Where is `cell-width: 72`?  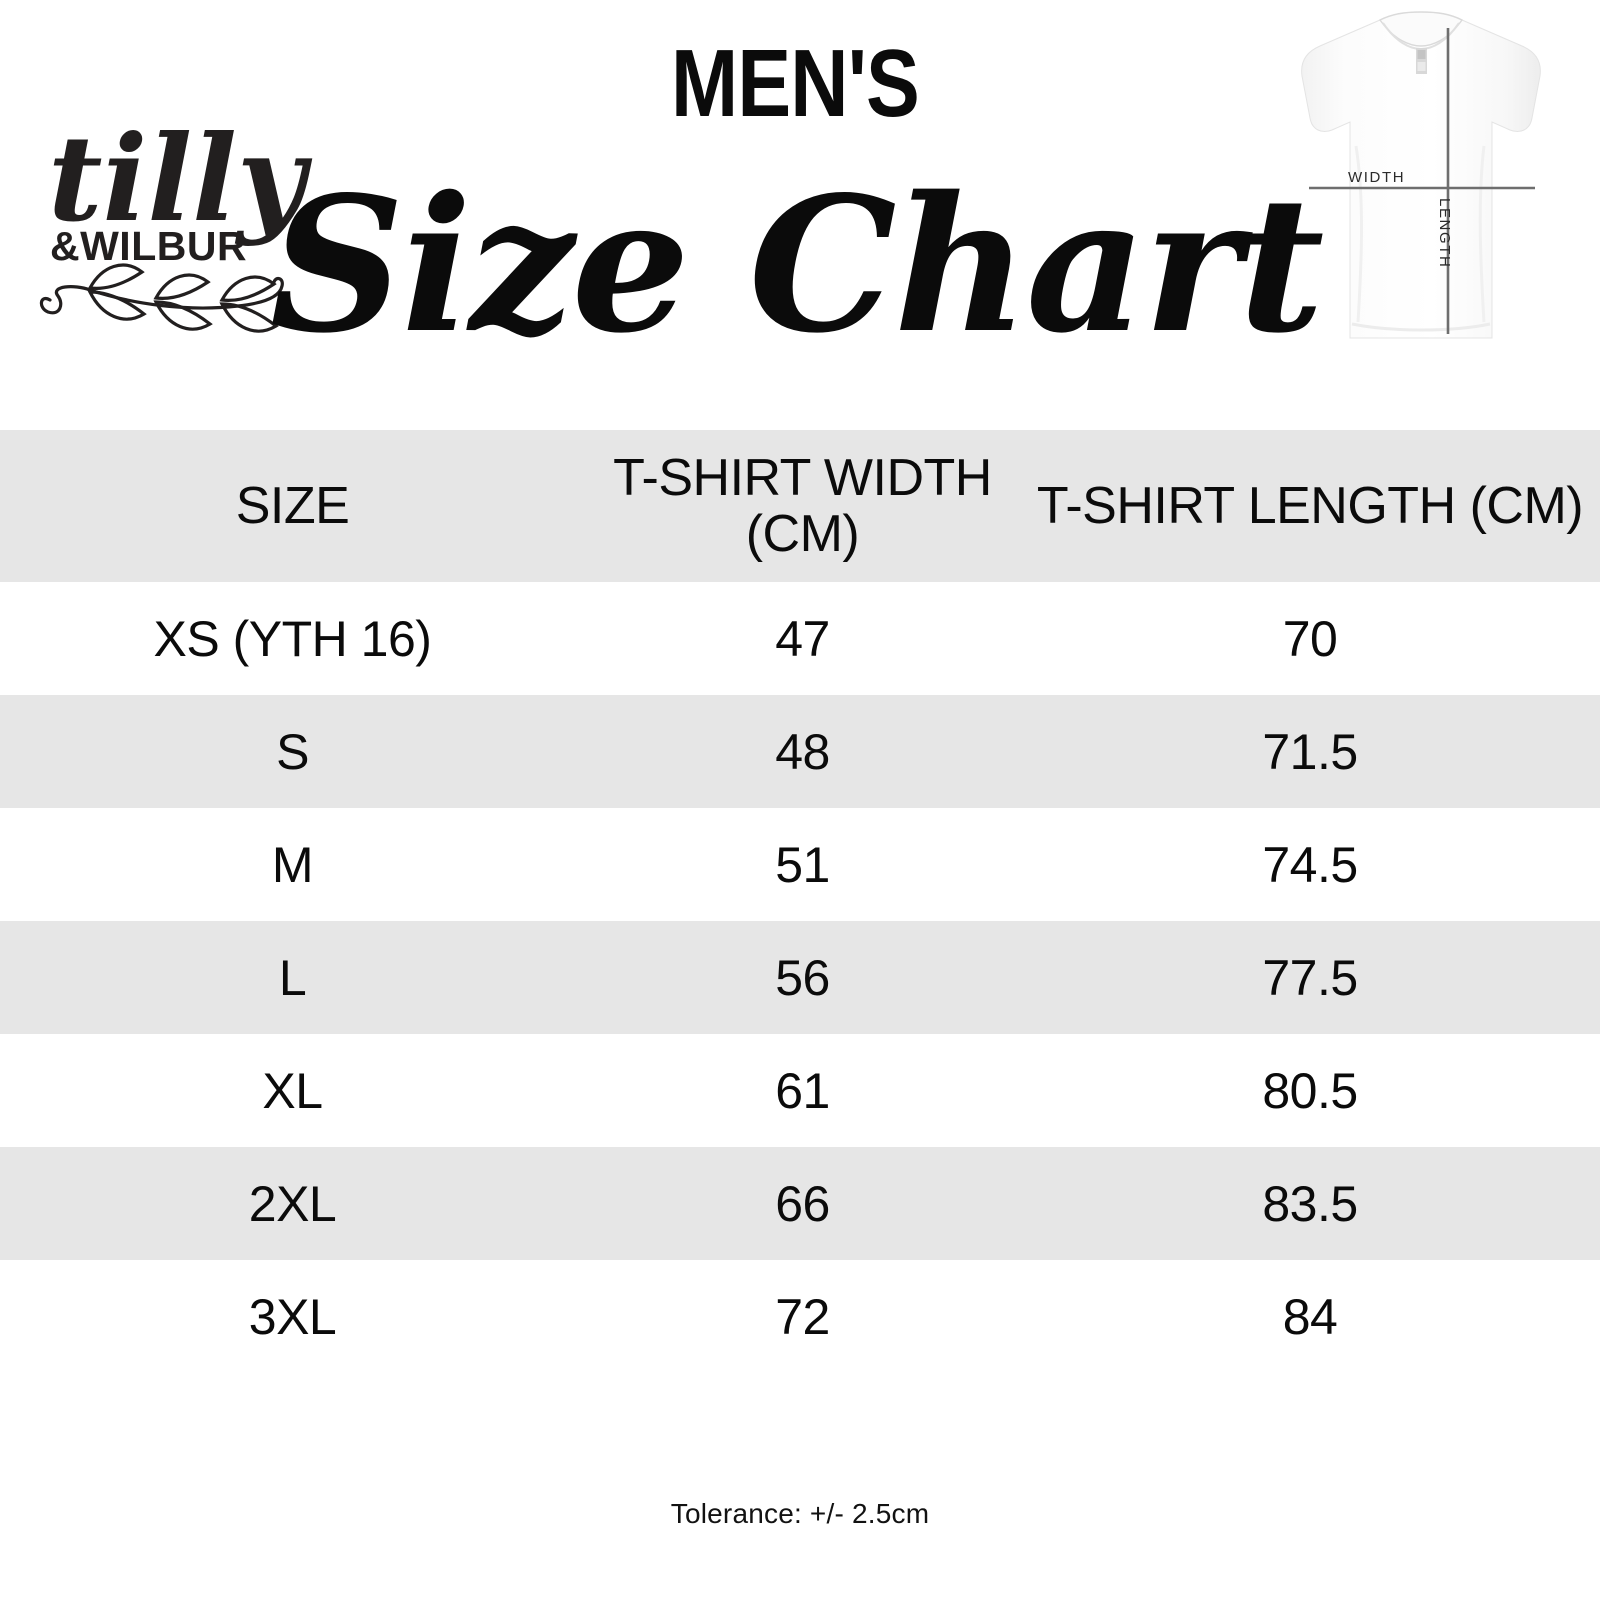 cell-width: 72 is located at coordinates (802, 1316).